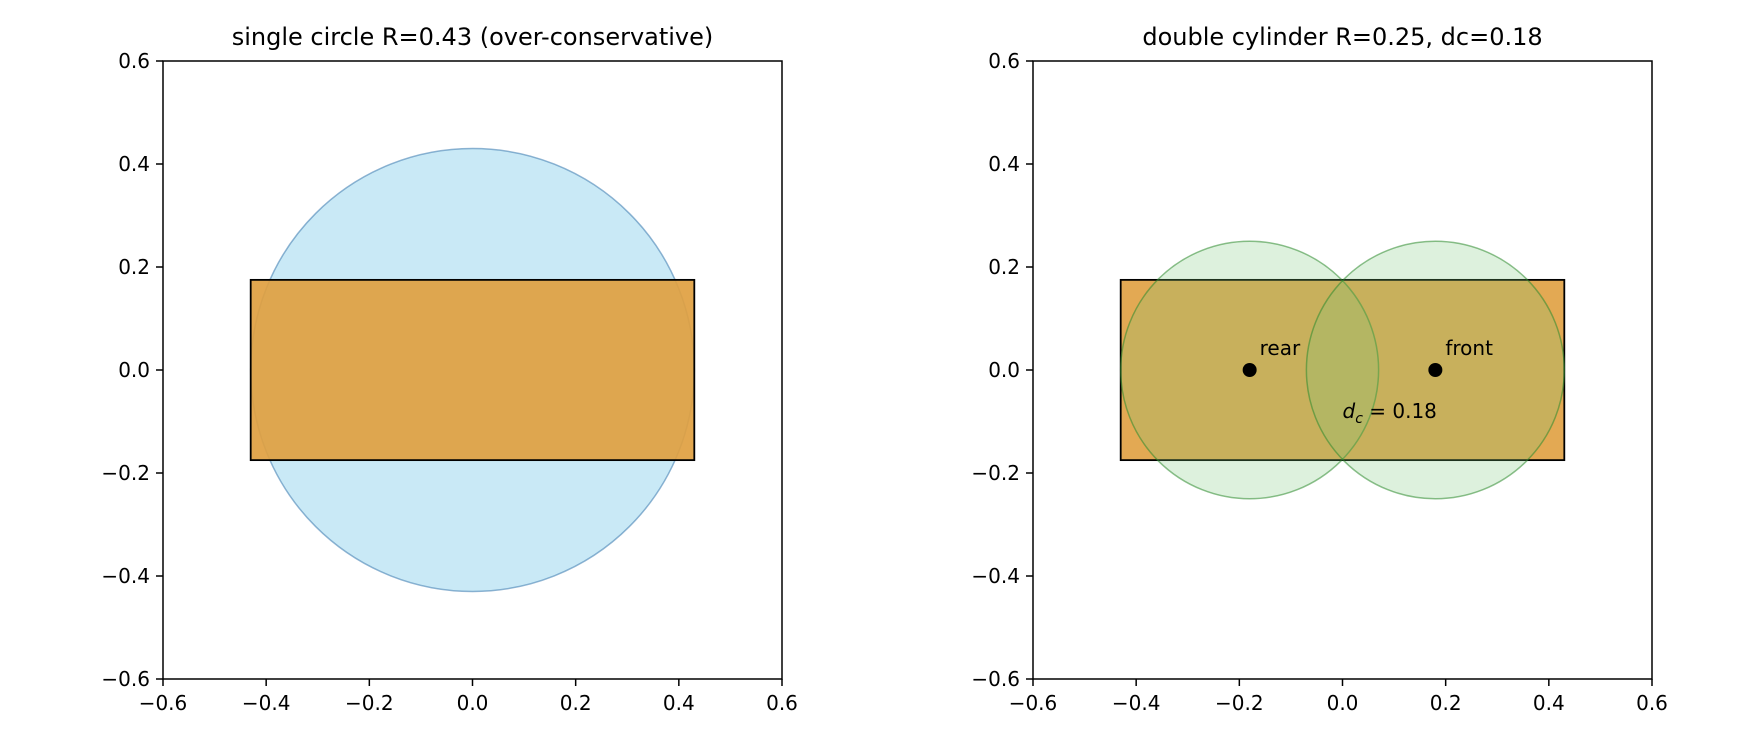 The height and width of the screenshot is (736, 1760). I want to click on rear-center-point, so click(1249, 370).